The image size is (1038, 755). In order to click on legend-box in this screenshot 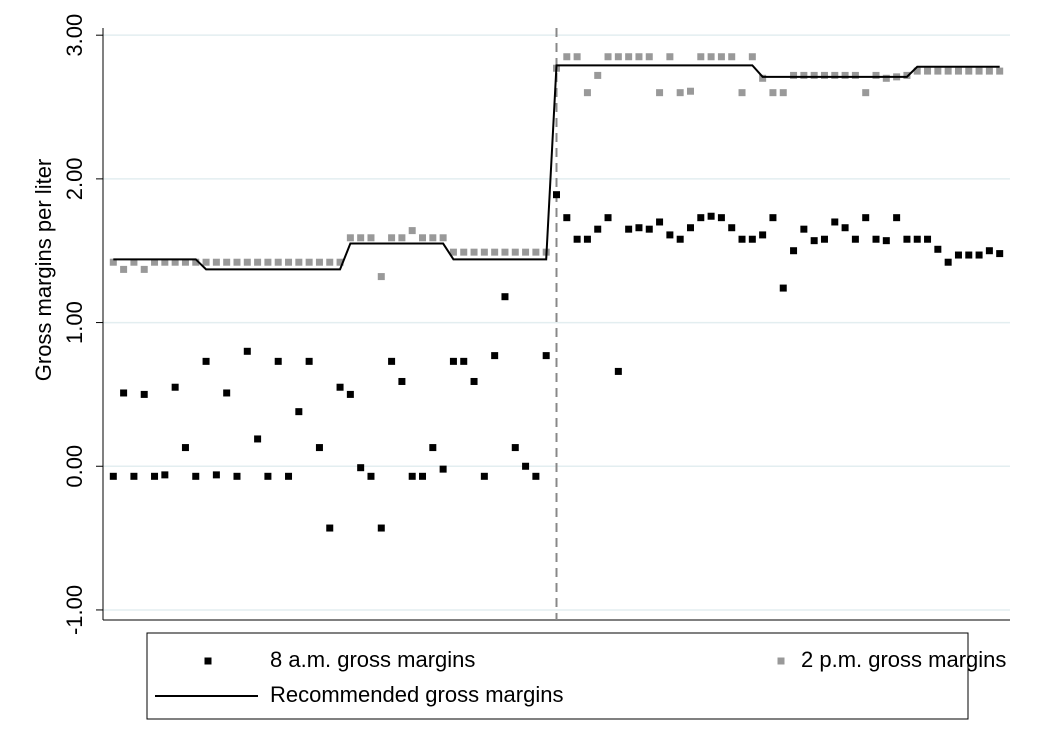, I will do `click(557, 676)`.